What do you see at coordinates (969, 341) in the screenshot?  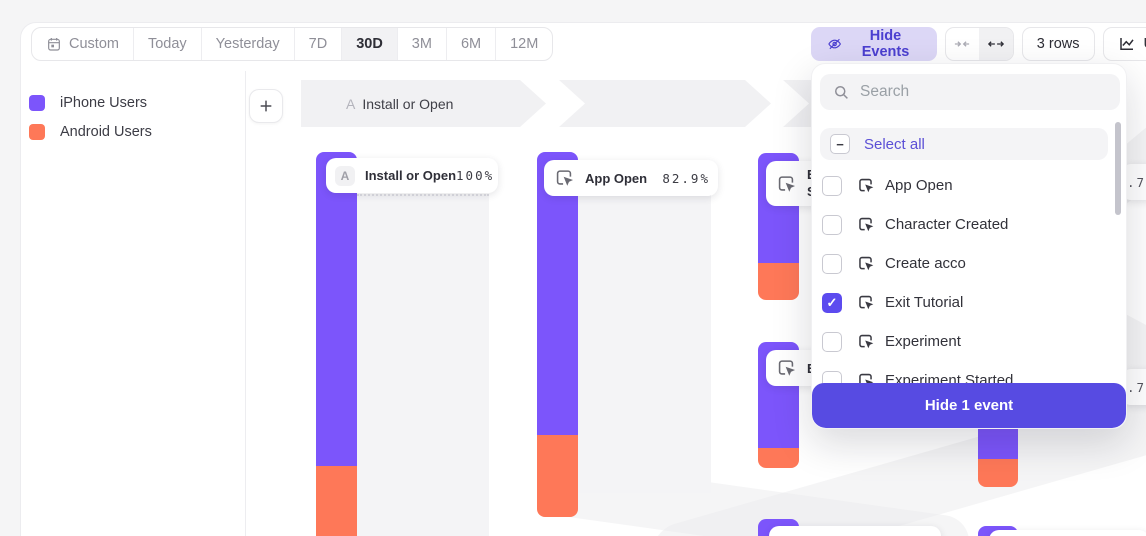 I see `event-item-experiment: Experiment` at bounding box center [969, 341].